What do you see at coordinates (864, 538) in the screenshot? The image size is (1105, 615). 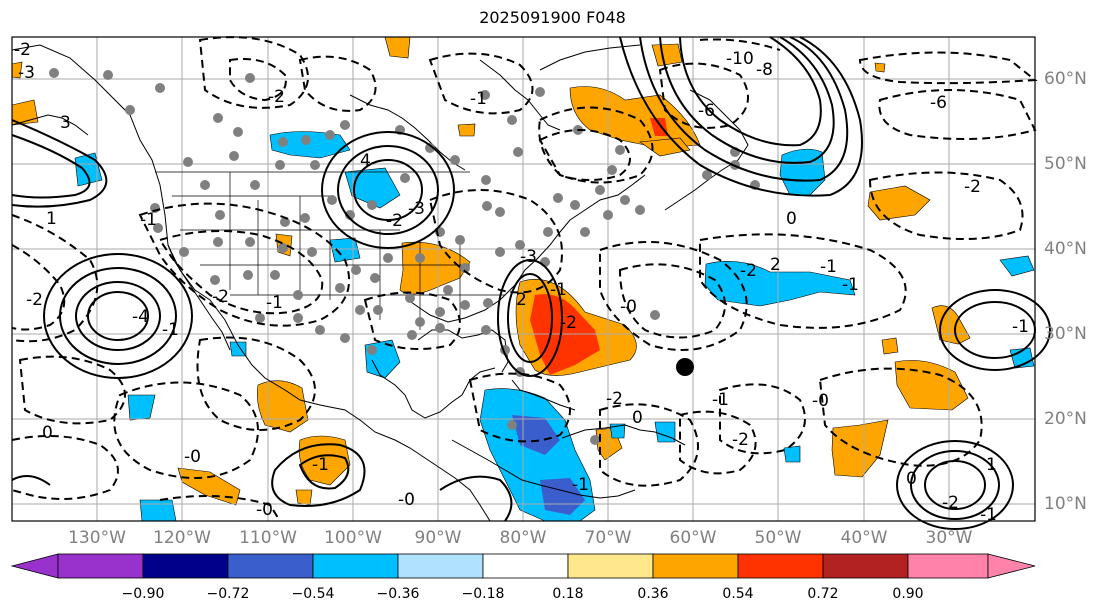 I see `longitude-label: 40°W` at bounding box center [864, 538].